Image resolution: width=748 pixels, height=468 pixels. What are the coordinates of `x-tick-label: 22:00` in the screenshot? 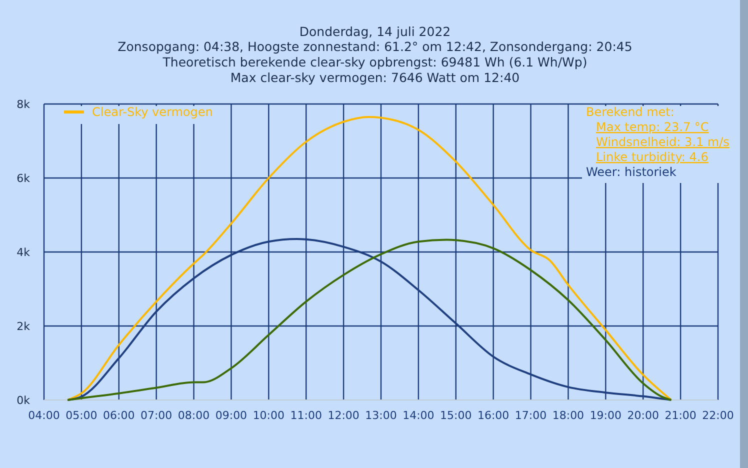 It's located at (718, 415).